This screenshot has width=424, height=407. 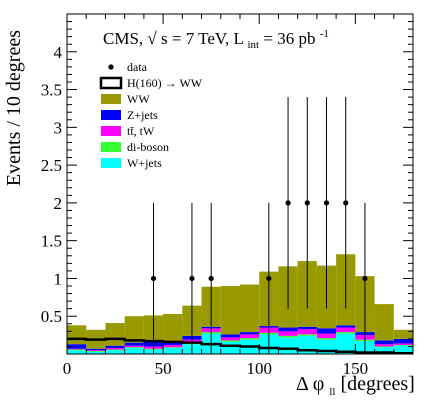 What do you see at coordinates (163, 368) in the screenshot?
I see `x-tick-label-50: 50` at bounding box center [163, 368].